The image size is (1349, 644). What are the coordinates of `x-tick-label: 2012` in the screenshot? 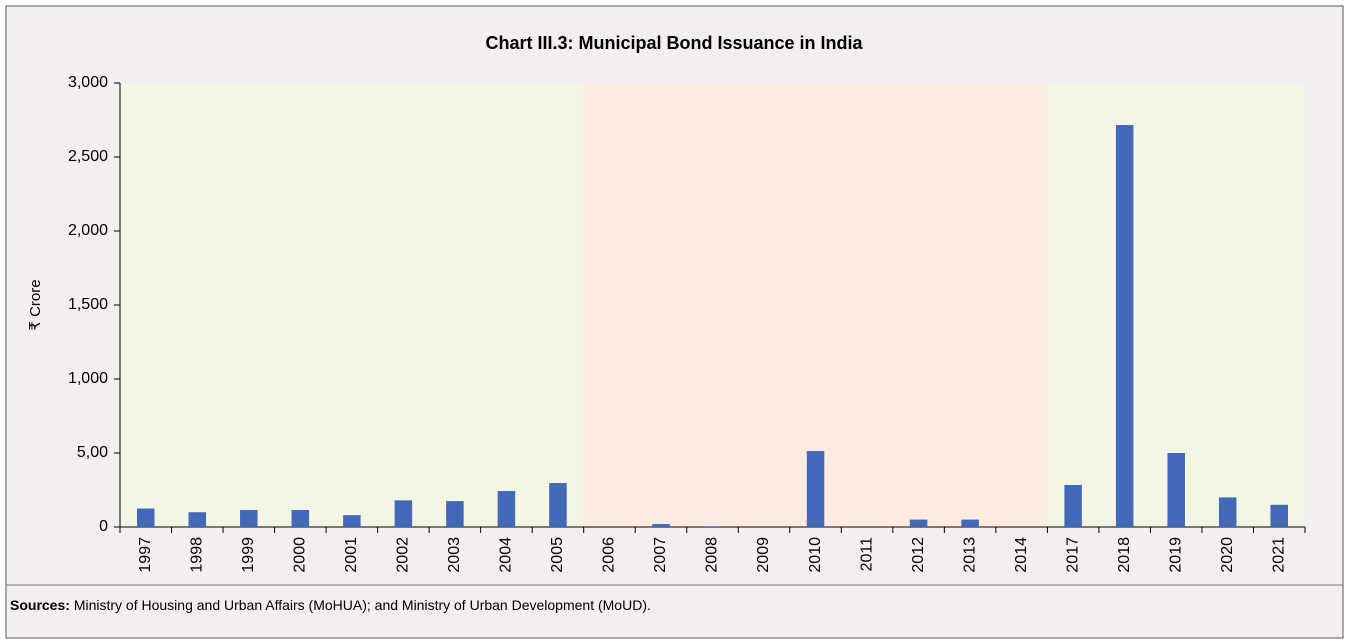 It's located at (918, 555).